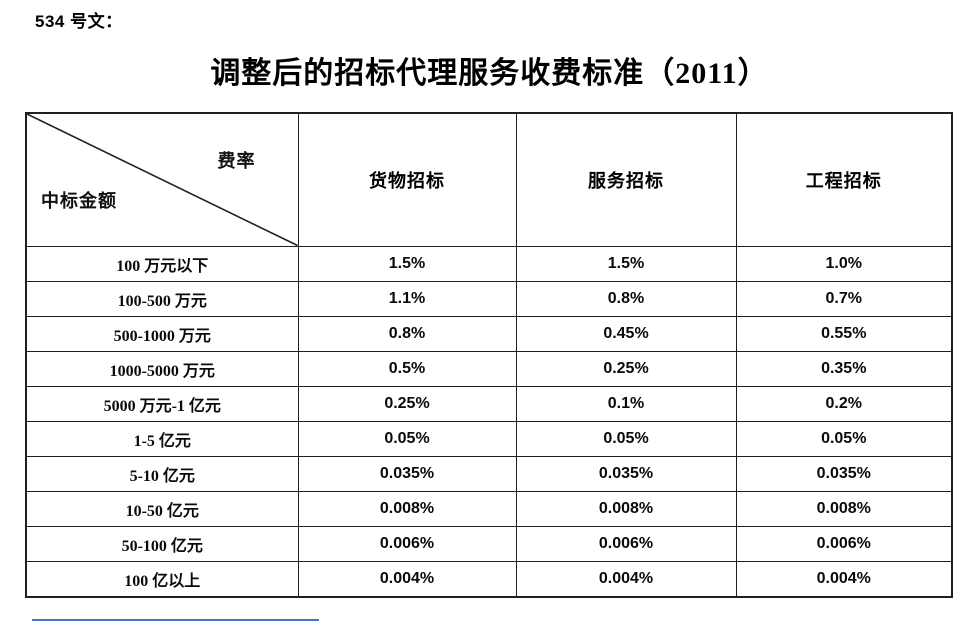 This screenshot has height=629, width=979. I want to click on column-header-goods: 货物招标, so click(407, 179).